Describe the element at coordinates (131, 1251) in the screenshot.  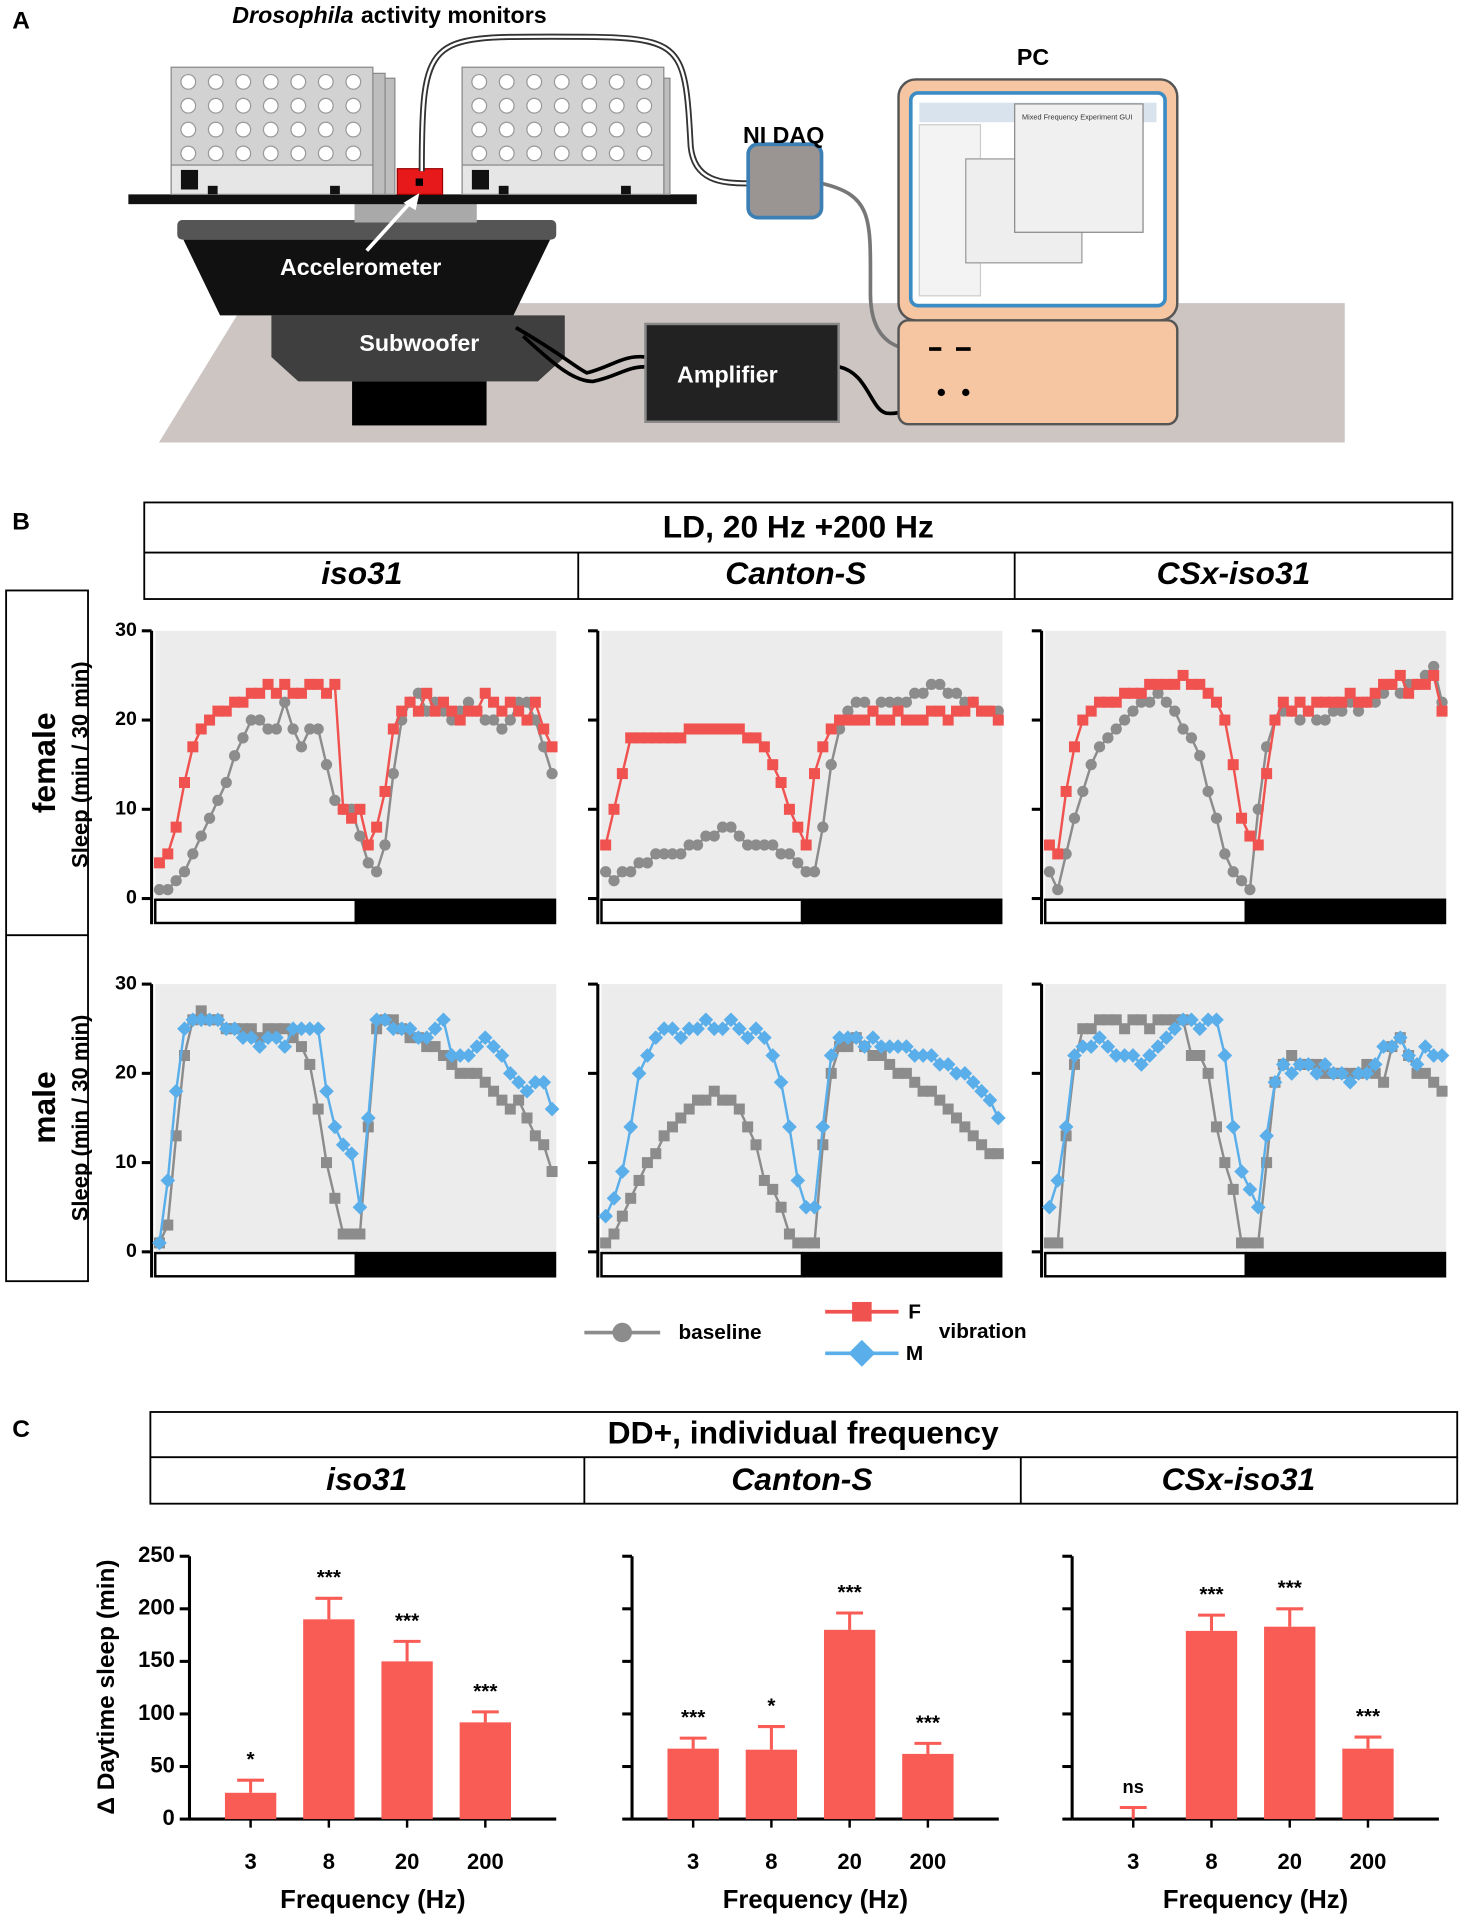
I see `y-tick-label: 0` at that location.